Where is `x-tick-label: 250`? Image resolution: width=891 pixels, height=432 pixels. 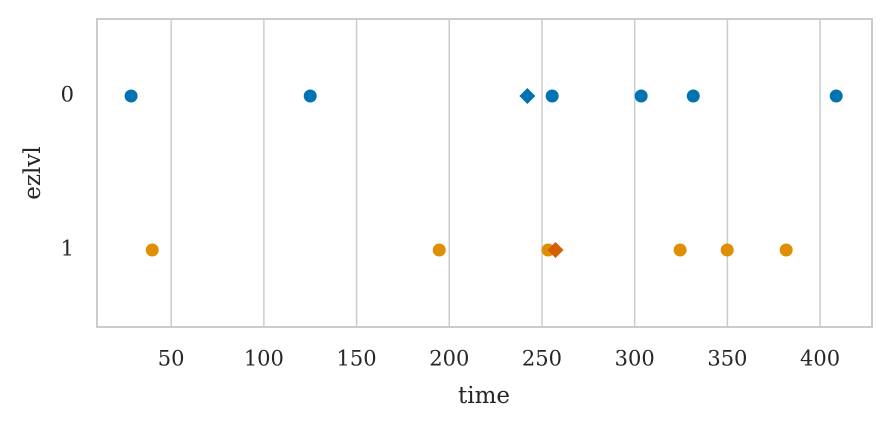 x-tick-label: 250 is located at coordinates (542, 359).